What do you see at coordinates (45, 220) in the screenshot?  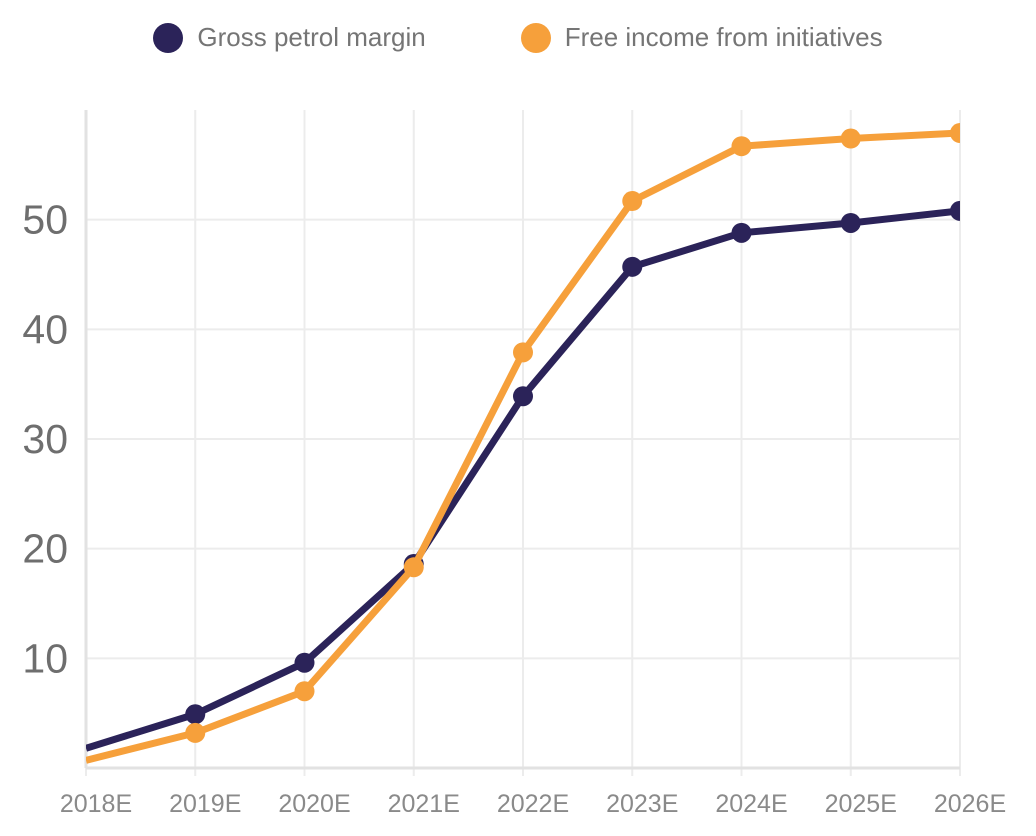 I see `y-tick-label: 50` at bounding box center [45, 220].